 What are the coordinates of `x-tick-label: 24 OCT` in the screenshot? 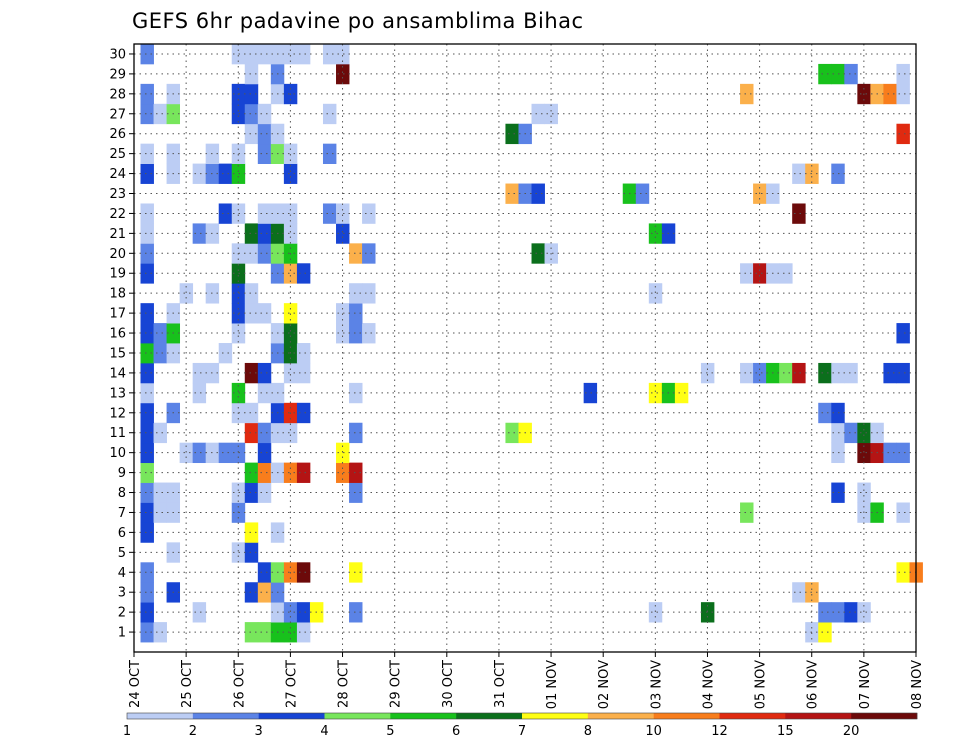 It's located at (135, 684).